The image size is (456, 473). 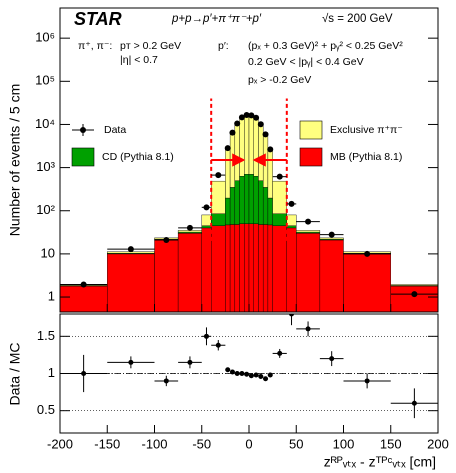 I want to click on y-tick-label: 10⁶, so click(x=45, y=37).